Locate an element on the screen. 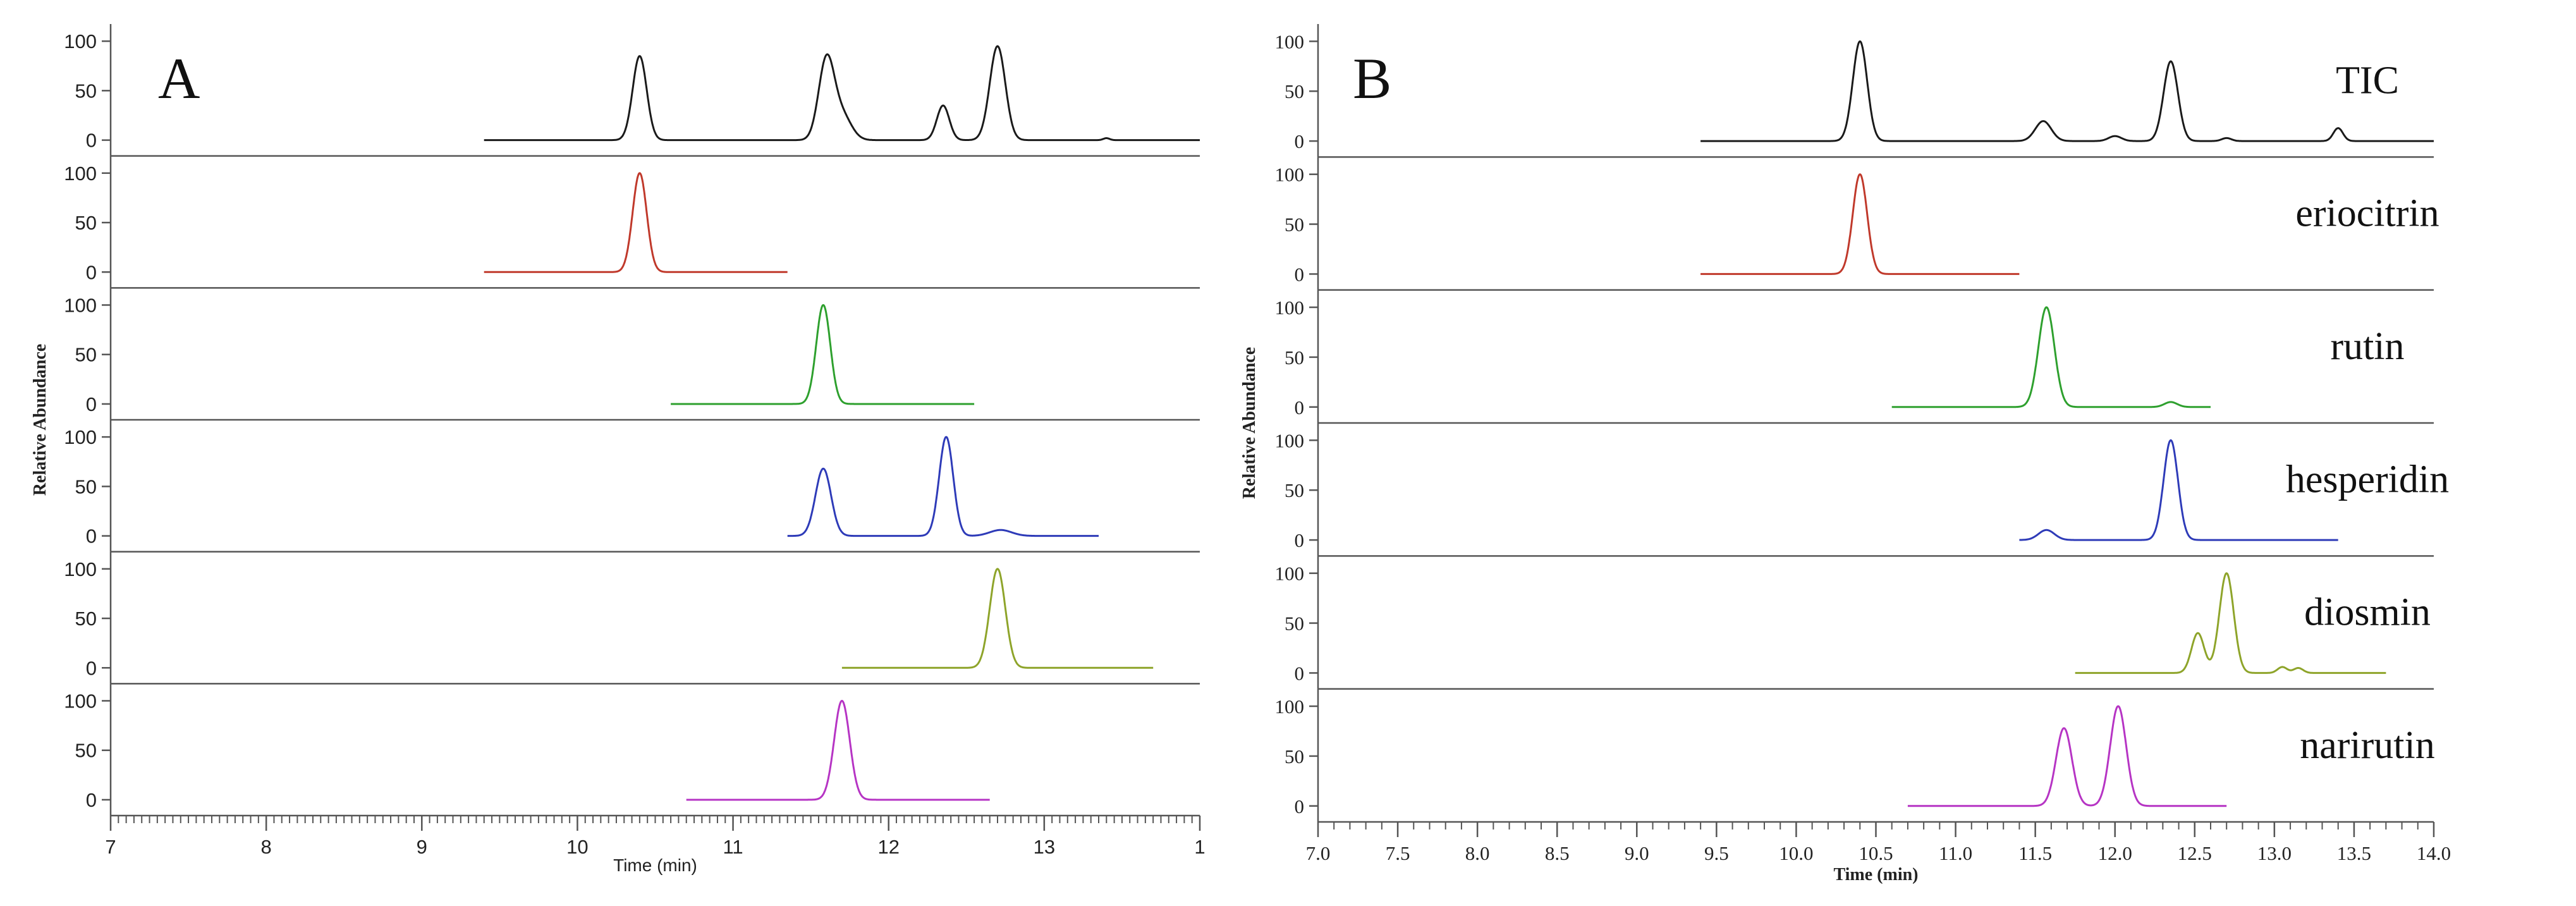 This screenshot has width=2576, height=906. trace-label-diosmin: diosmin is located at coordinates (2367, 612).